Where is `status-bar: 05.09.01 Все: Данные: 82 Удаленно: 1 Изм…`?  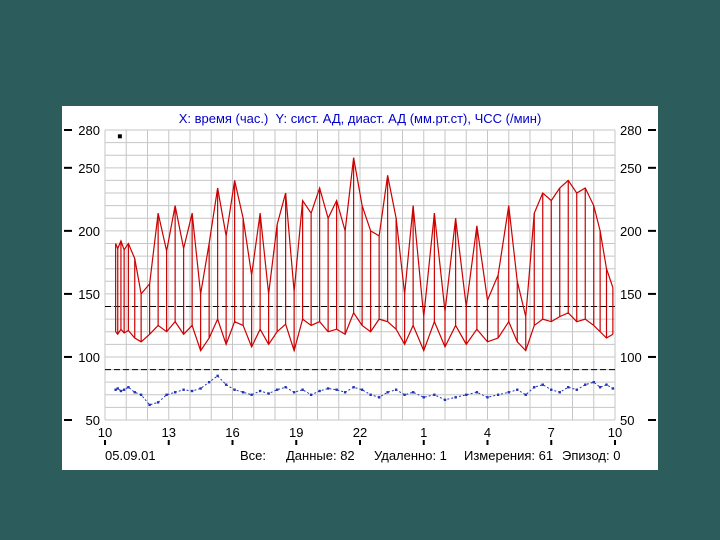 status-bar: 05.09.01 Все: Данные: 82 Удаленно: 1 Изм… is located at coordinates (360, 458).